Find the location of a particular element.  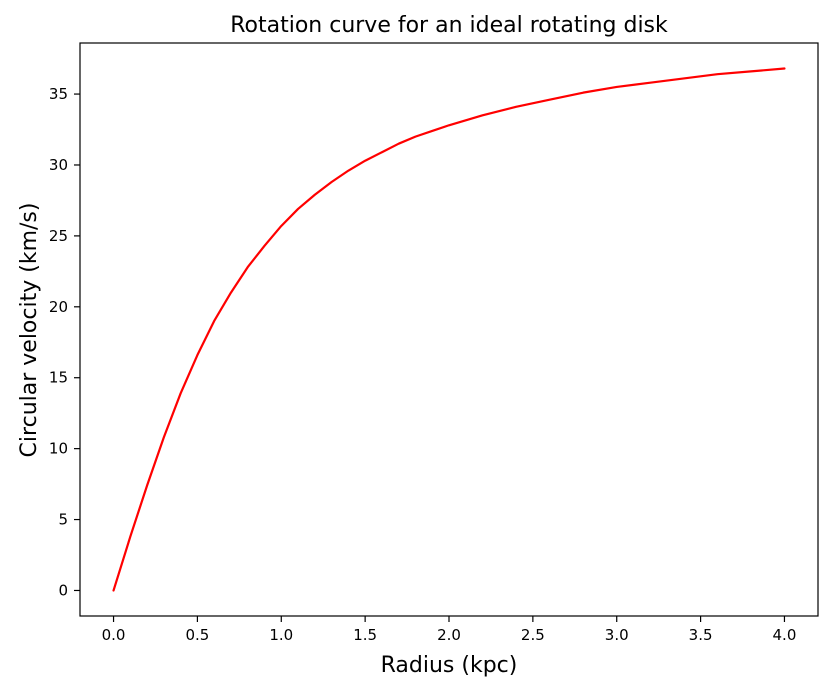

y-tick-label: 5 is located at coordinates (63, 520).